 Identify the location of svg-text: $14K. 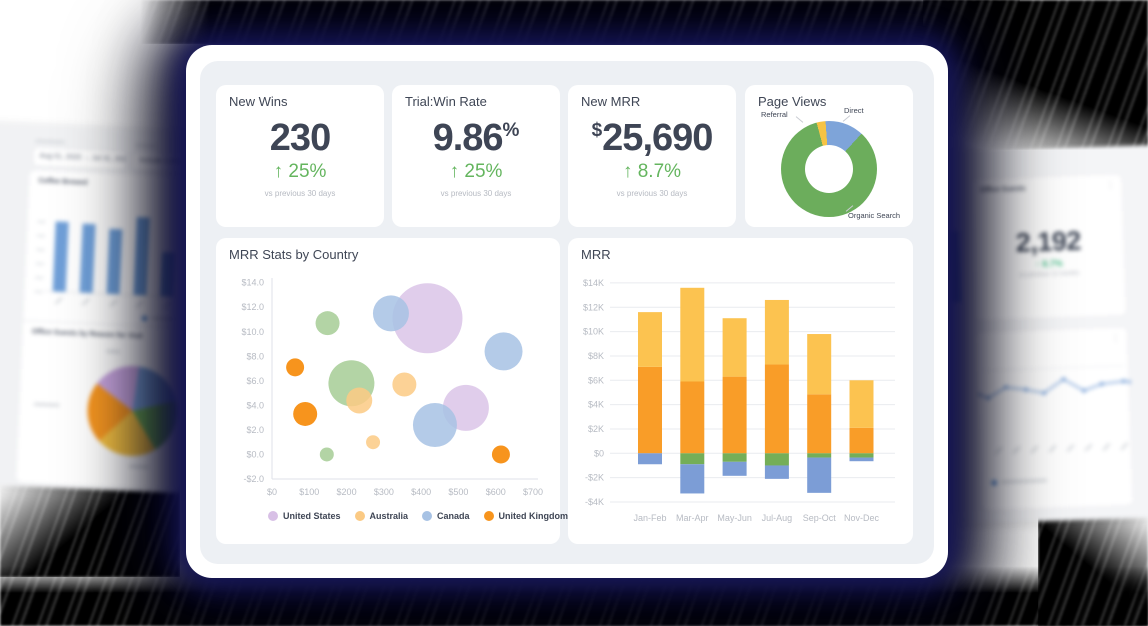
(593, 283).